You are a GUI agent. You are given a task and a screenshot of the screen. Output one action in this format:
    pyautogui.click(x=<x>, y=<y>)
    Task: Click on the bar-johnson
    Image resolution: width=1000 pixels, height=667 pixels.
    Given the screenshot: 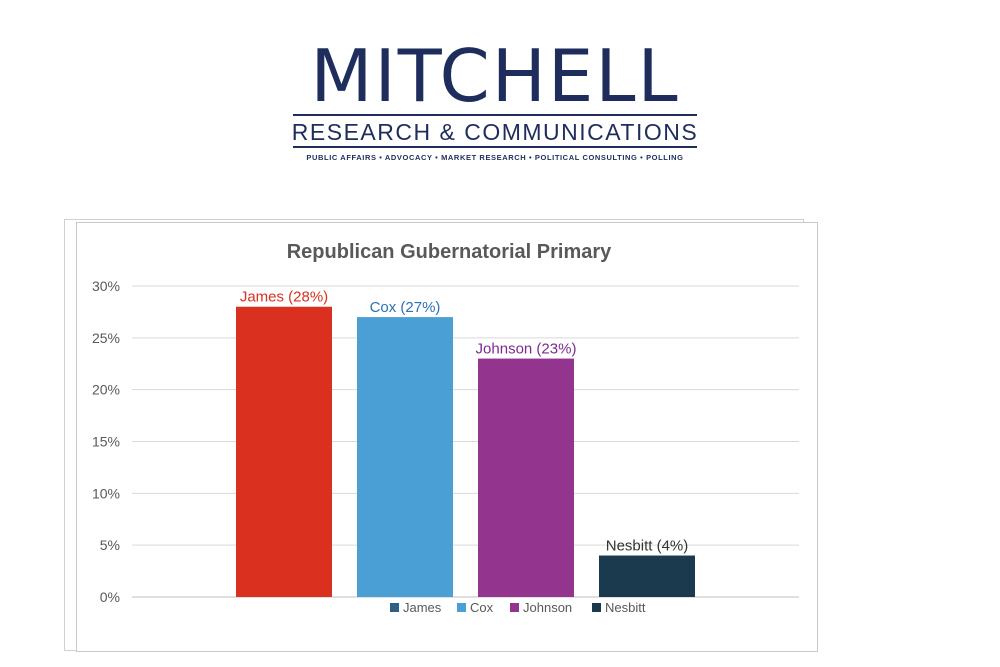 What is the action you would take?
    pyautogui.click(x=526, y=477)
    